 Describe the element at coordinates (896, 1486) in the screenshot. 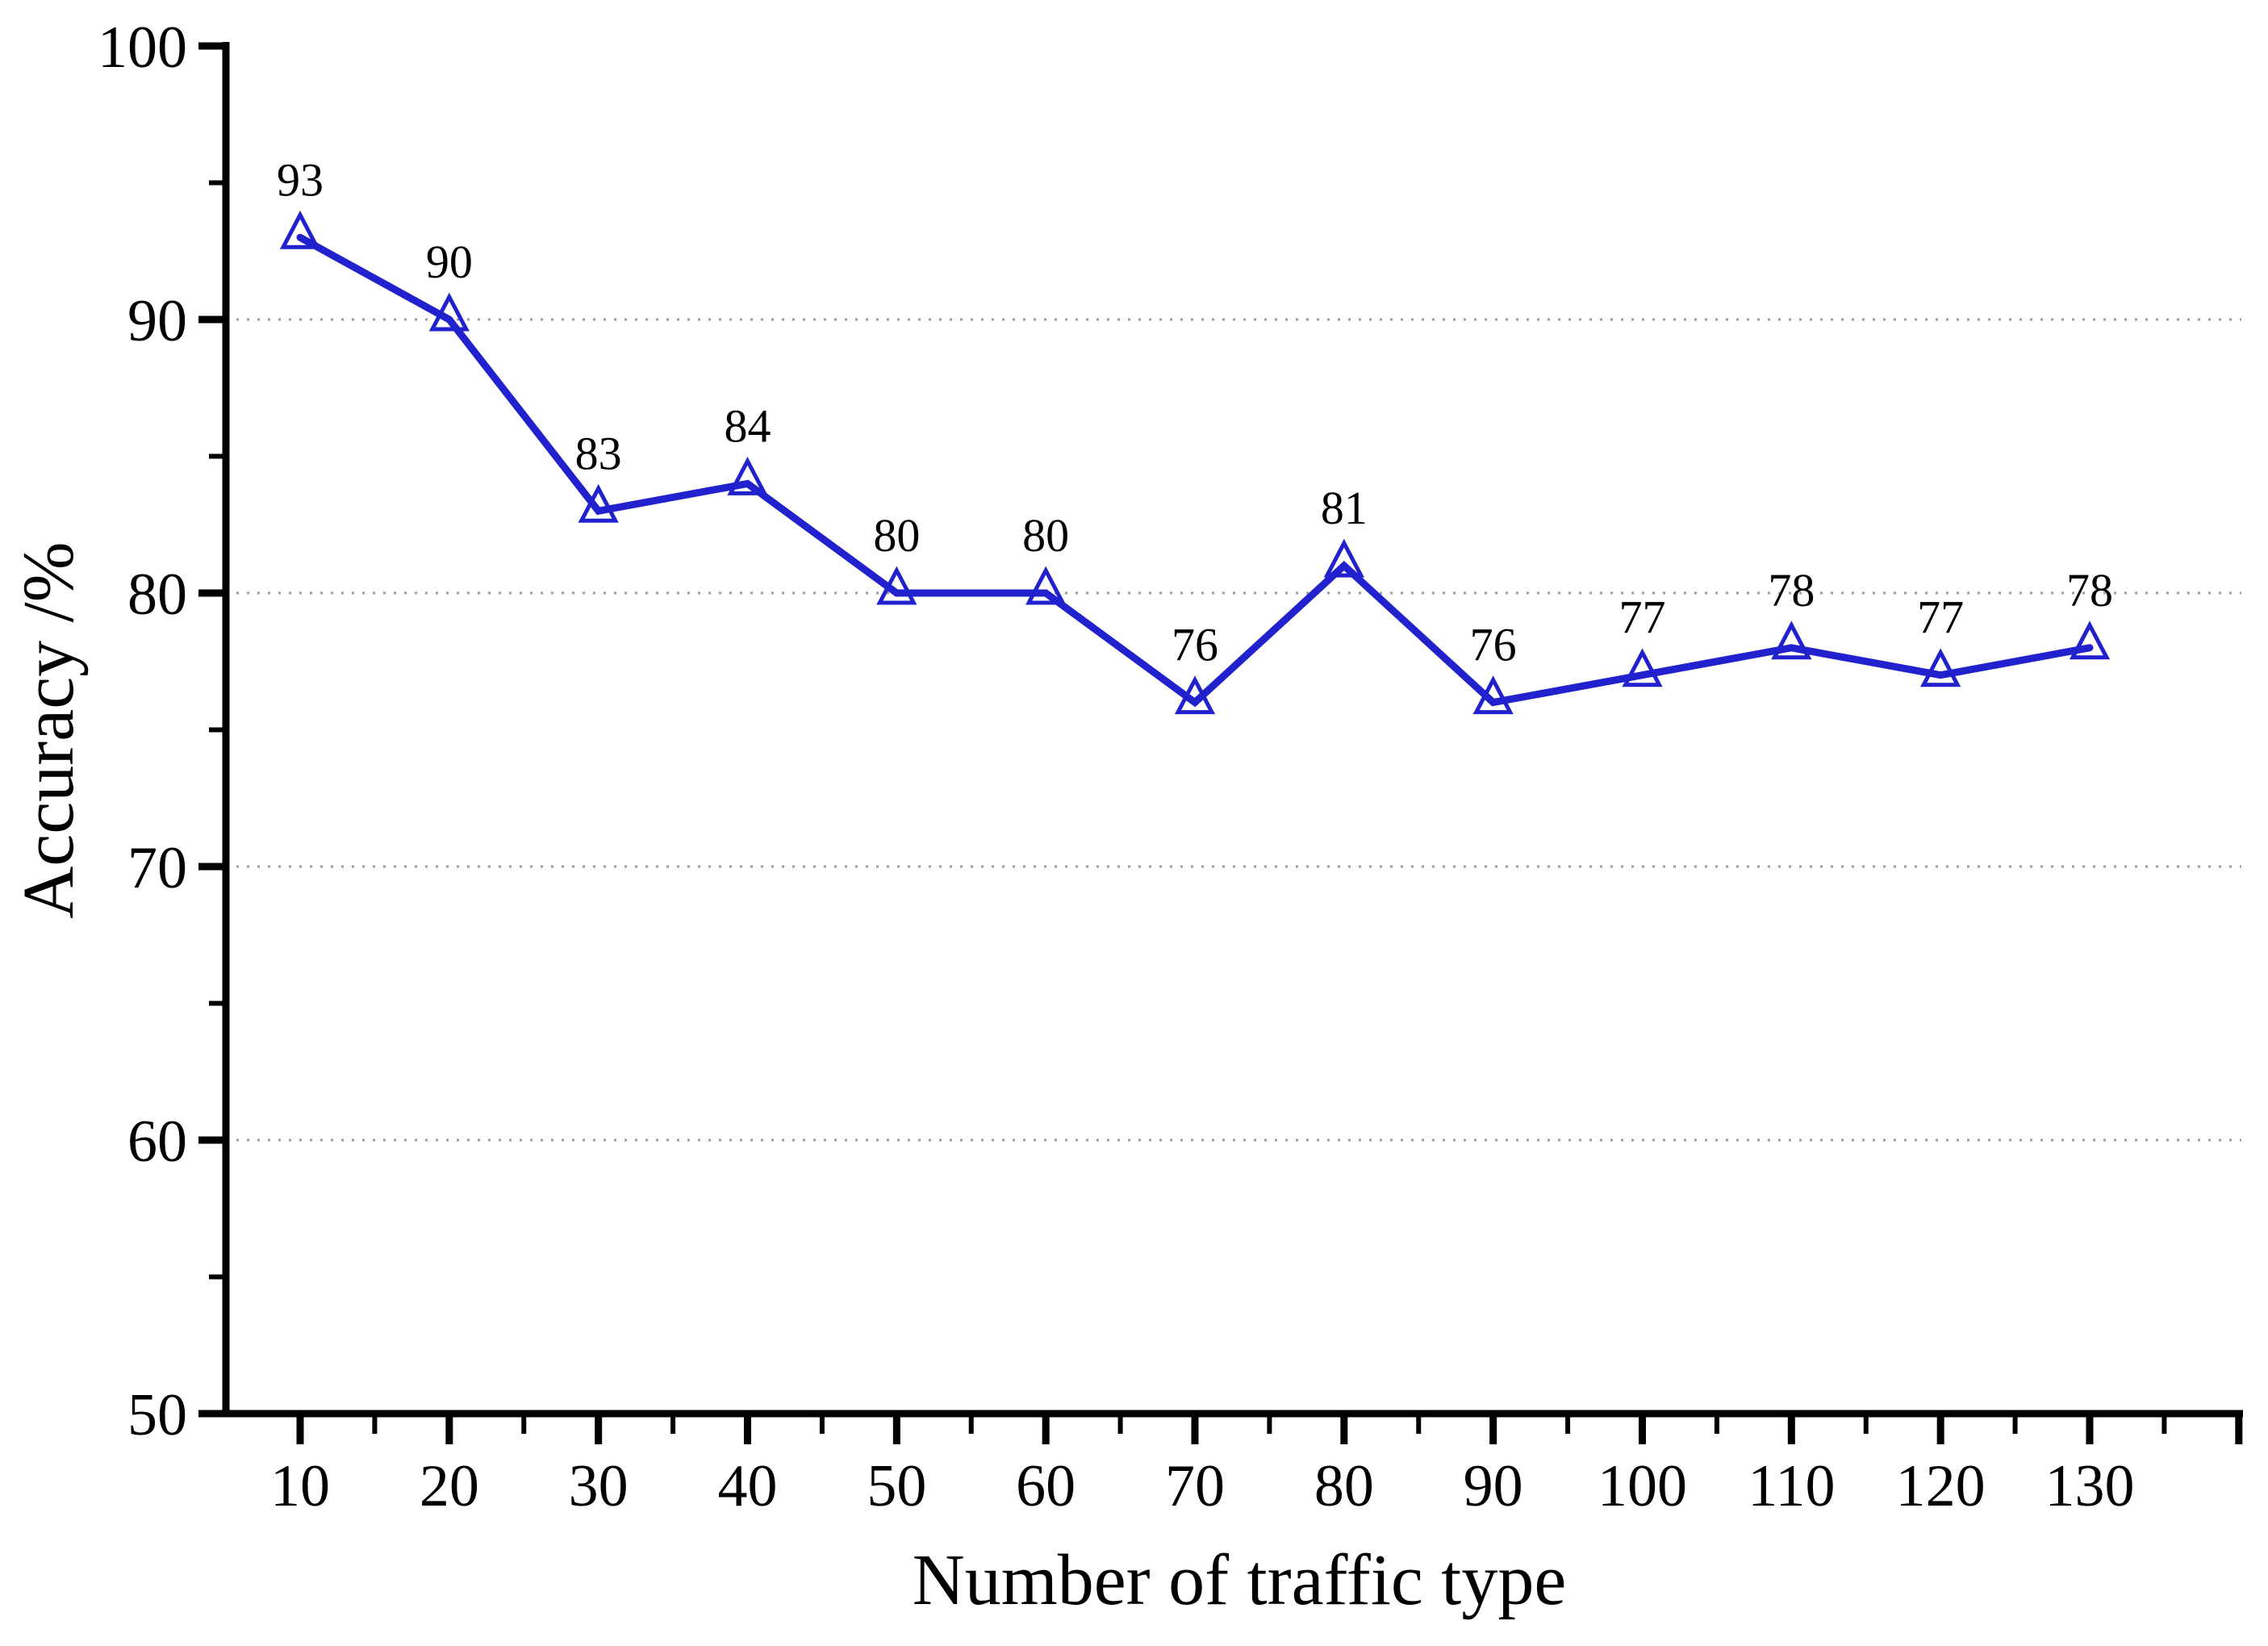

I see `x-tick-label-50: 50` at that location.